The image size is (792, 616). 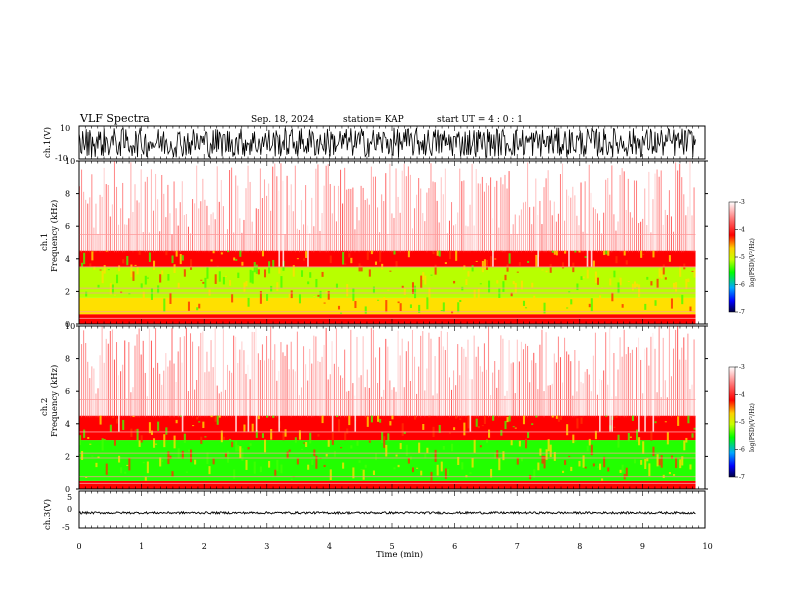 What do you see at coordinates (67, 291) in the screenshot?
I see `ch1-ytick-label: 2` at bounding box center [67, 291].